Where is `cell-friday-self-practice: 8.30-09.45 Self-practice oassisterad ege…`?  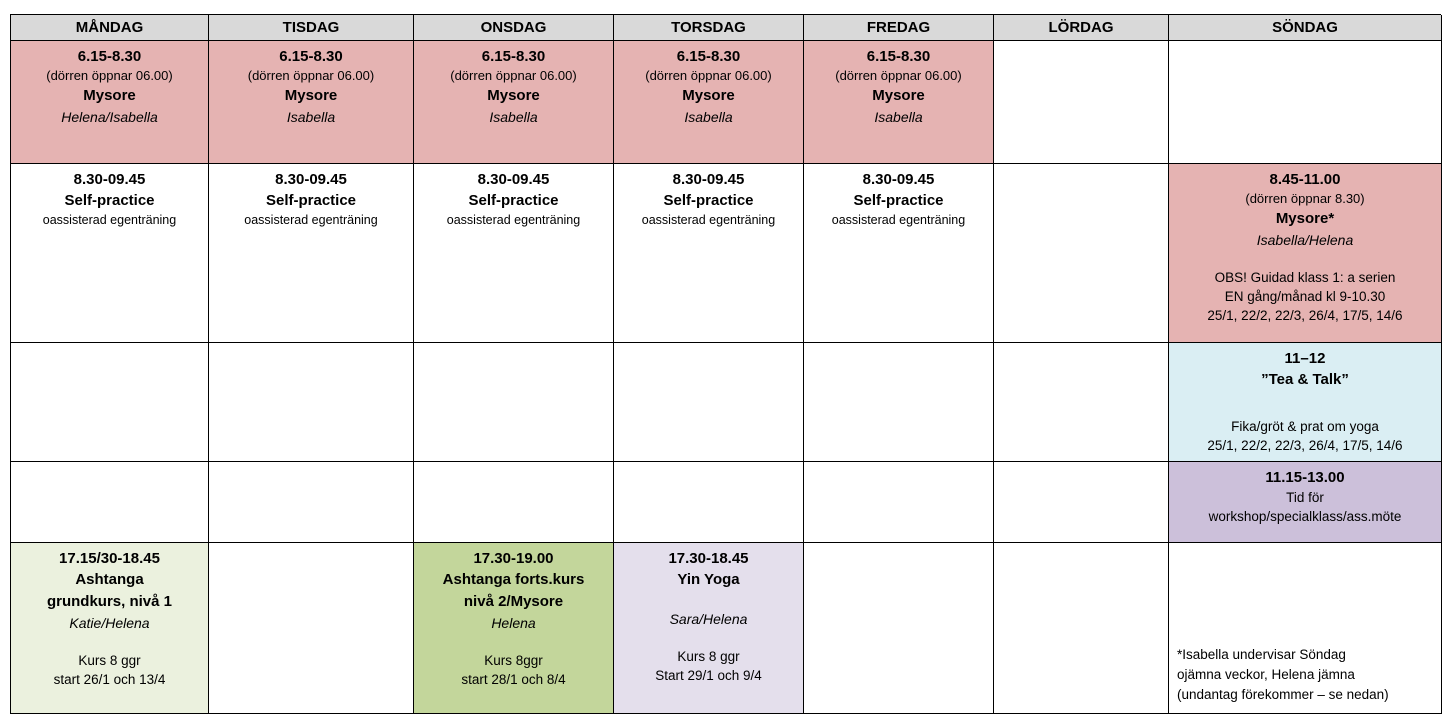
cell-friday-self-practice: 8.30-09.45 Self-practice oassisterad ege… is located at coordinates (899, 253).